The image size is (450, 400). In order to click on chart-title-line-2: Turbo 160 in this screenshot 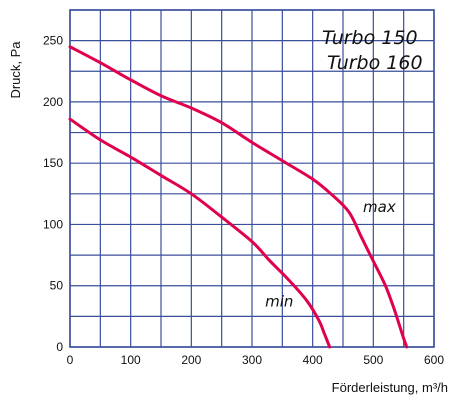, I will do `click(375, 63)`.